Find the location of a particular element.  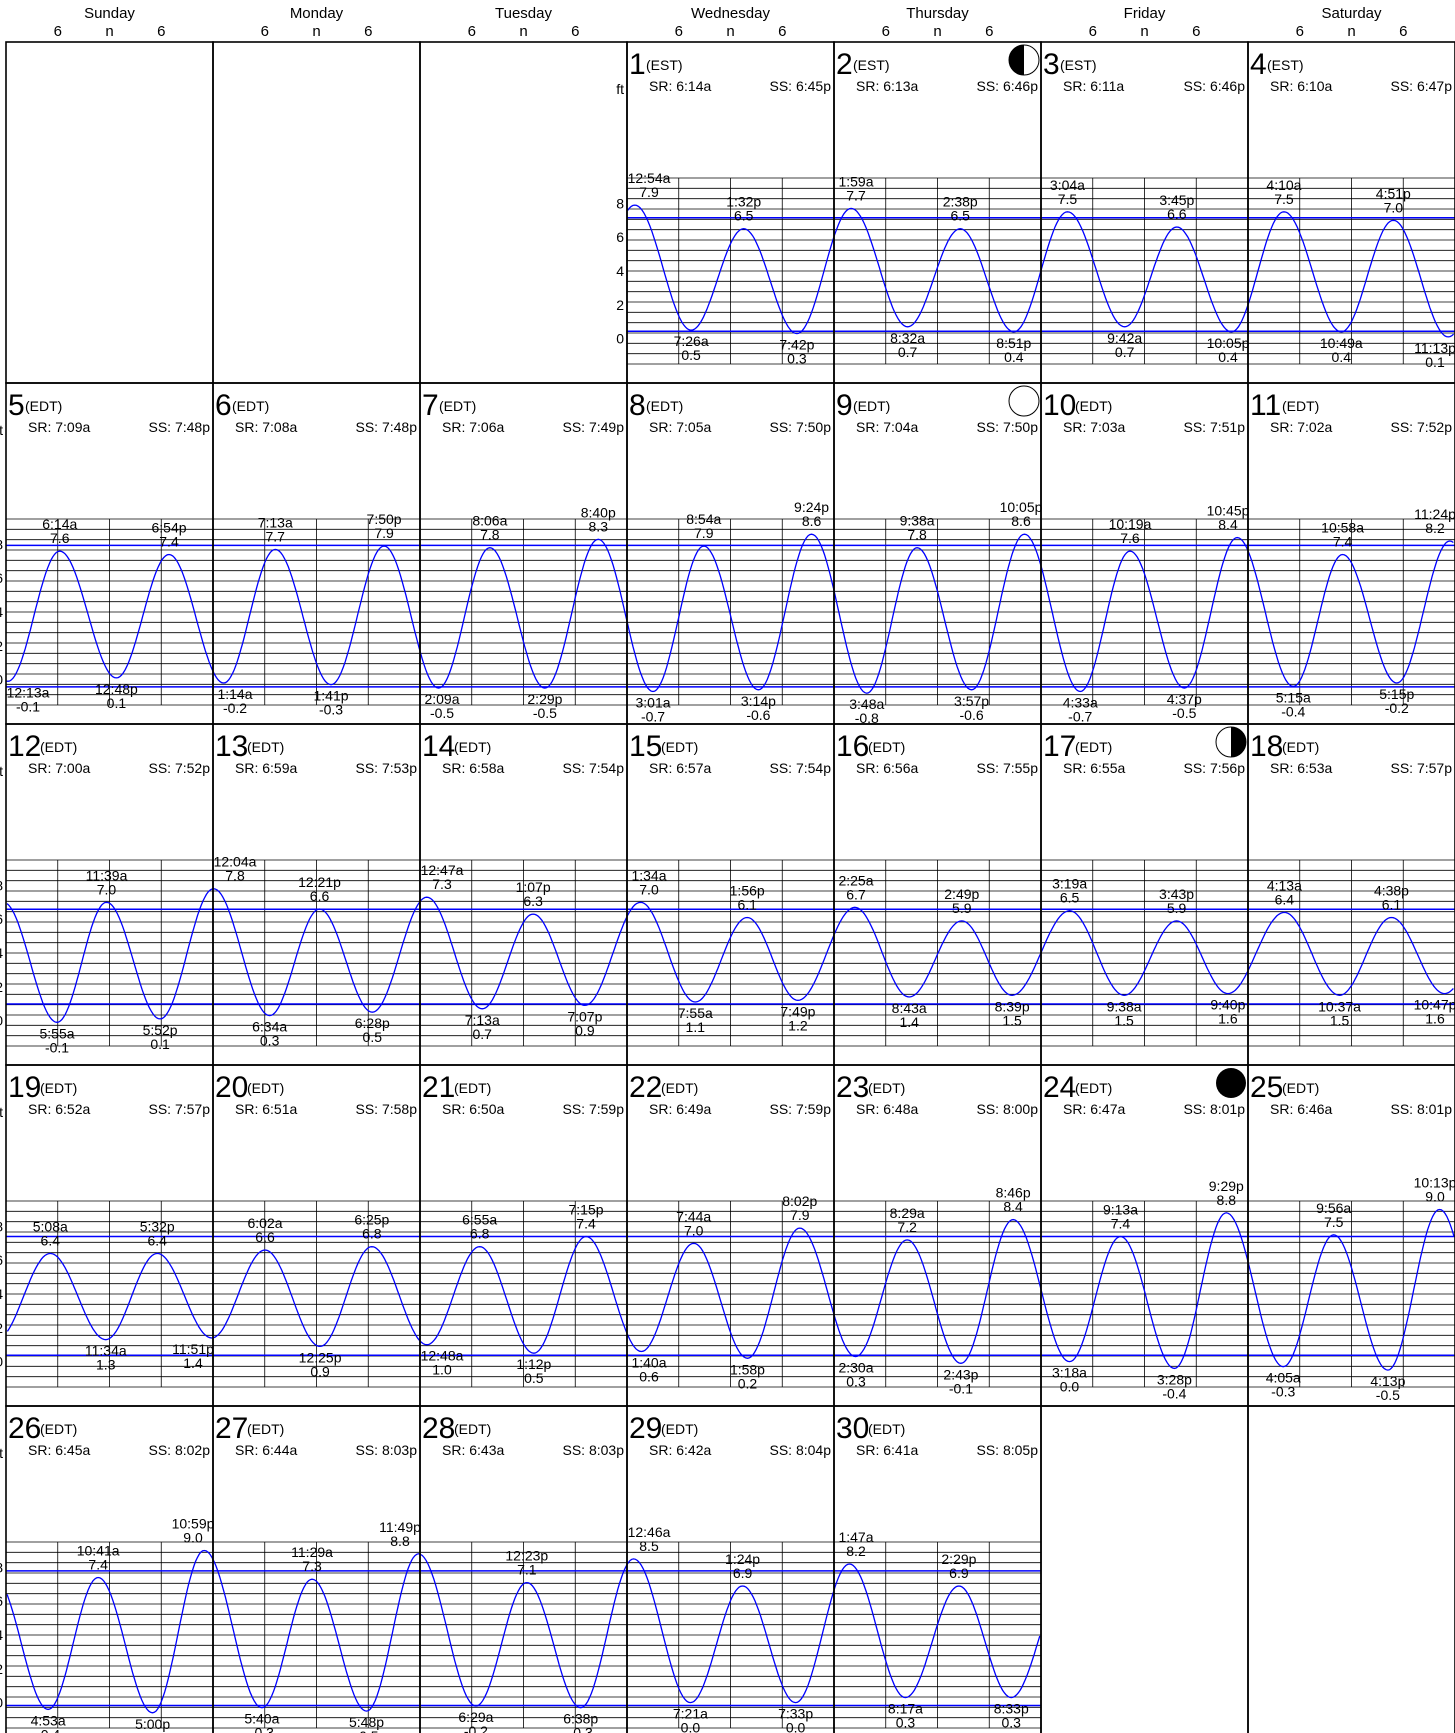

day-header-thursday: Thursday is located at coordinates (937, 13).